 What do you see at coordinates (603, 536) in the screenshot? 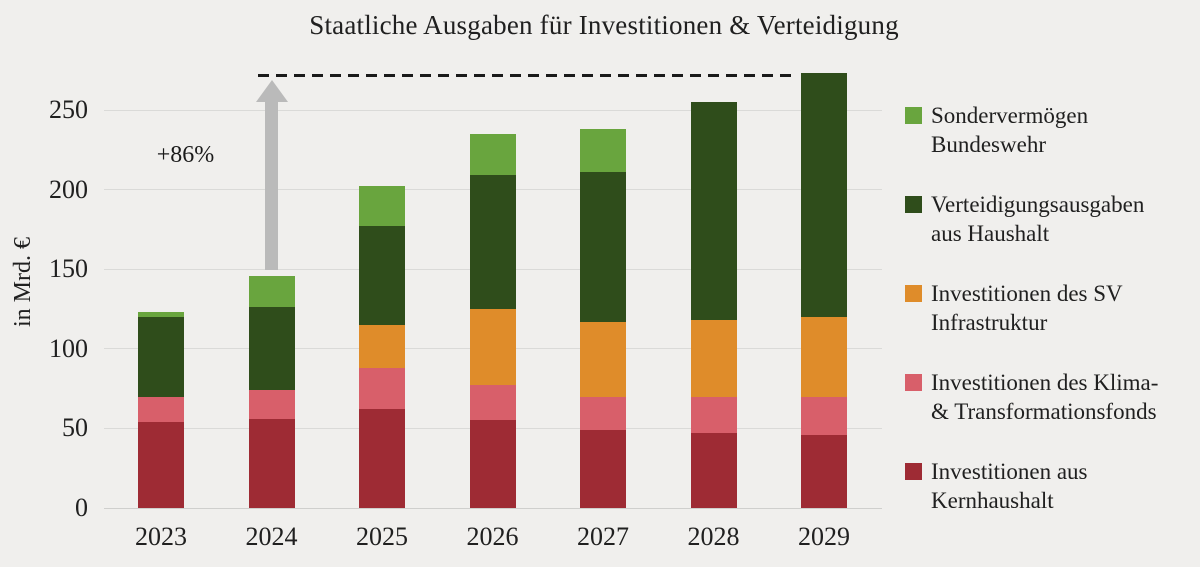
I see `x-tick-label: 2027` at bounding box center [603, 536].